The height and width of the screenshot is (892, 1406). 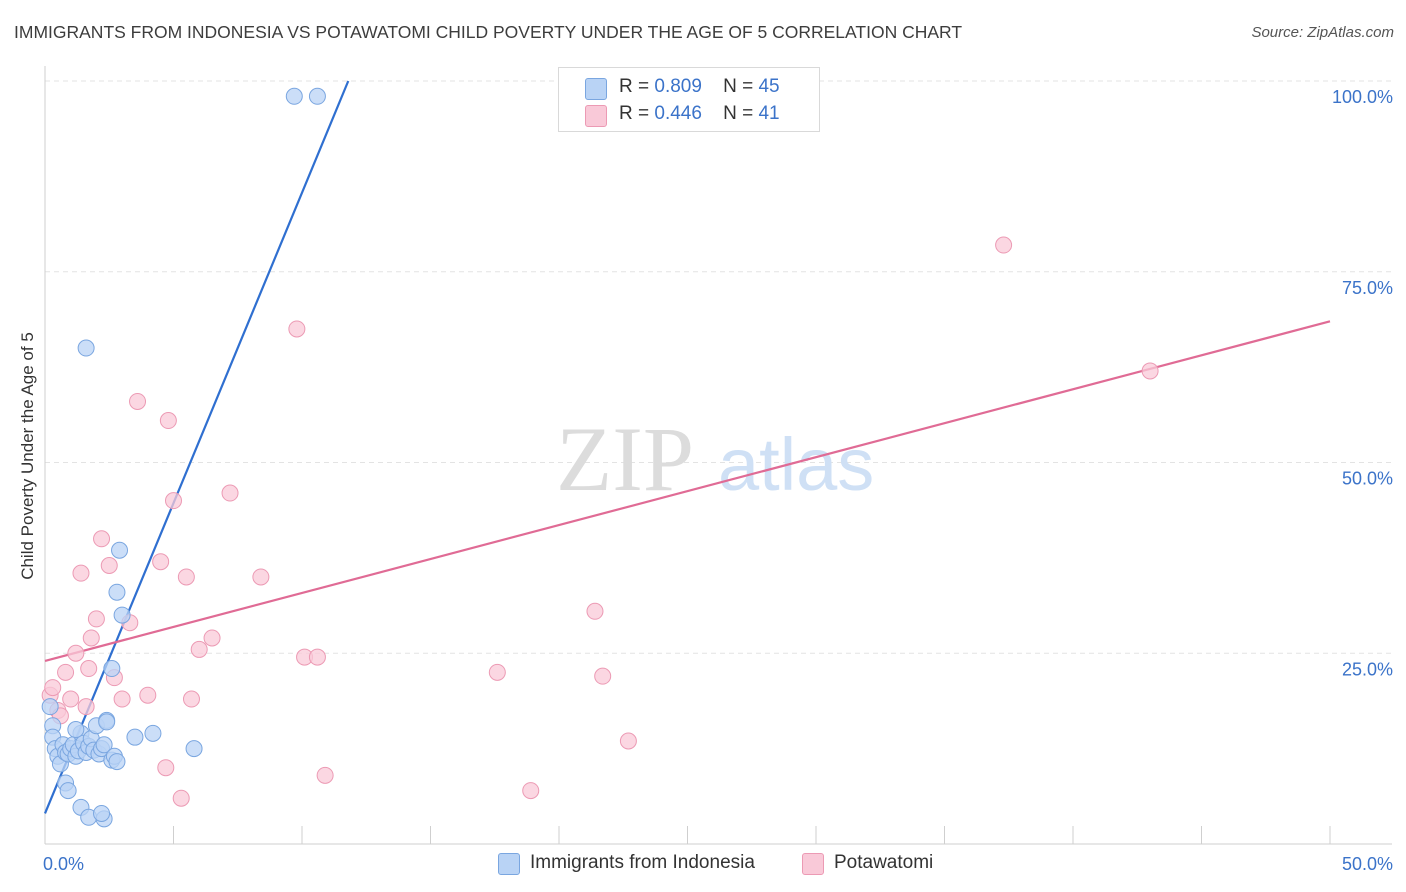 I want to click on bottom-legend-label-indonesia: Immigrants from Indonesia, so click(x=642, y=862).